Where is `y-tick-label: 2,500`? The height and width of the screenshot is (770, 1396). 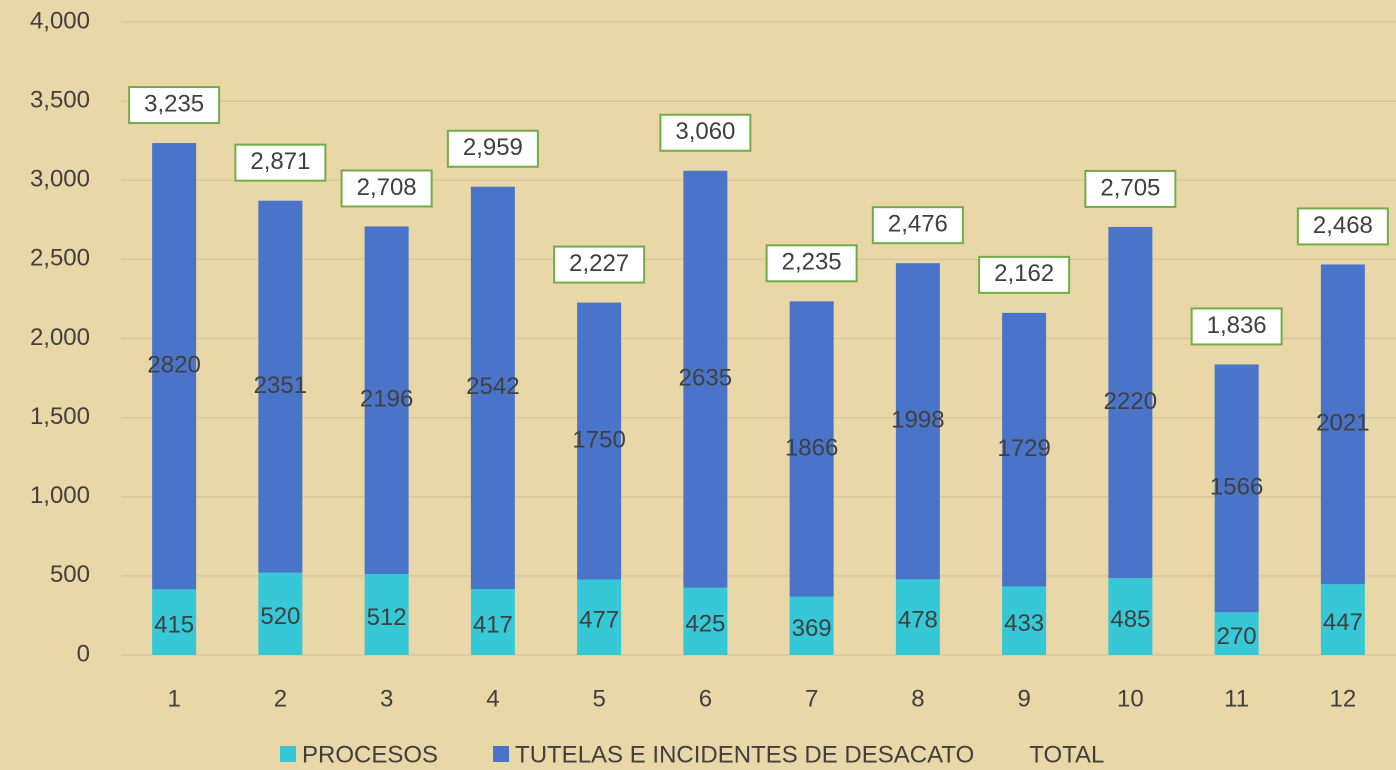
y-tick-label: 2,500 is located at coordinates (60, 258).